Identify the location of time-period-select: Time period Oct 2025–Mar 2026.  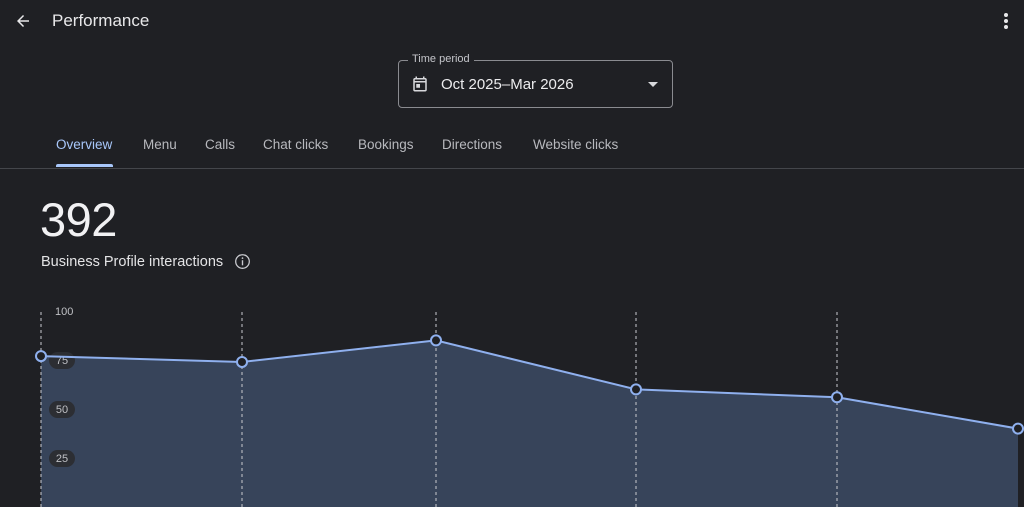
(535, 80).